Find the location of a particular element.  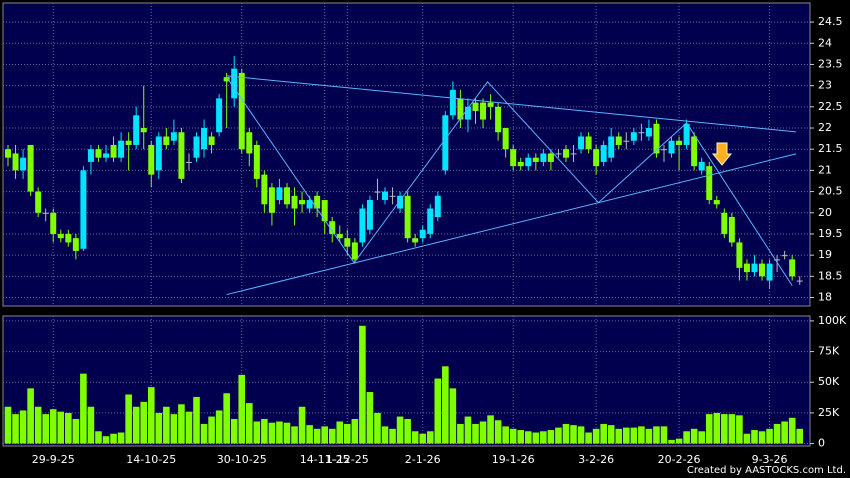

x-tick-label: 14-11-25 is located at coordinates (325, 459).